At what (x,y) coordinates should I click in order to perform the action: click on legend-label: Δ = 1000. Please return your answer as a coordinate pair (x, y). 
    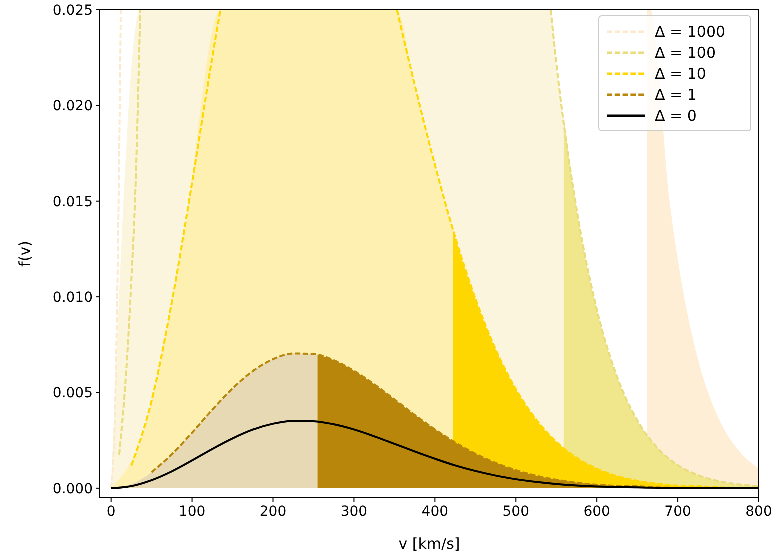
    Looking at the image, I should click on (690, 32).